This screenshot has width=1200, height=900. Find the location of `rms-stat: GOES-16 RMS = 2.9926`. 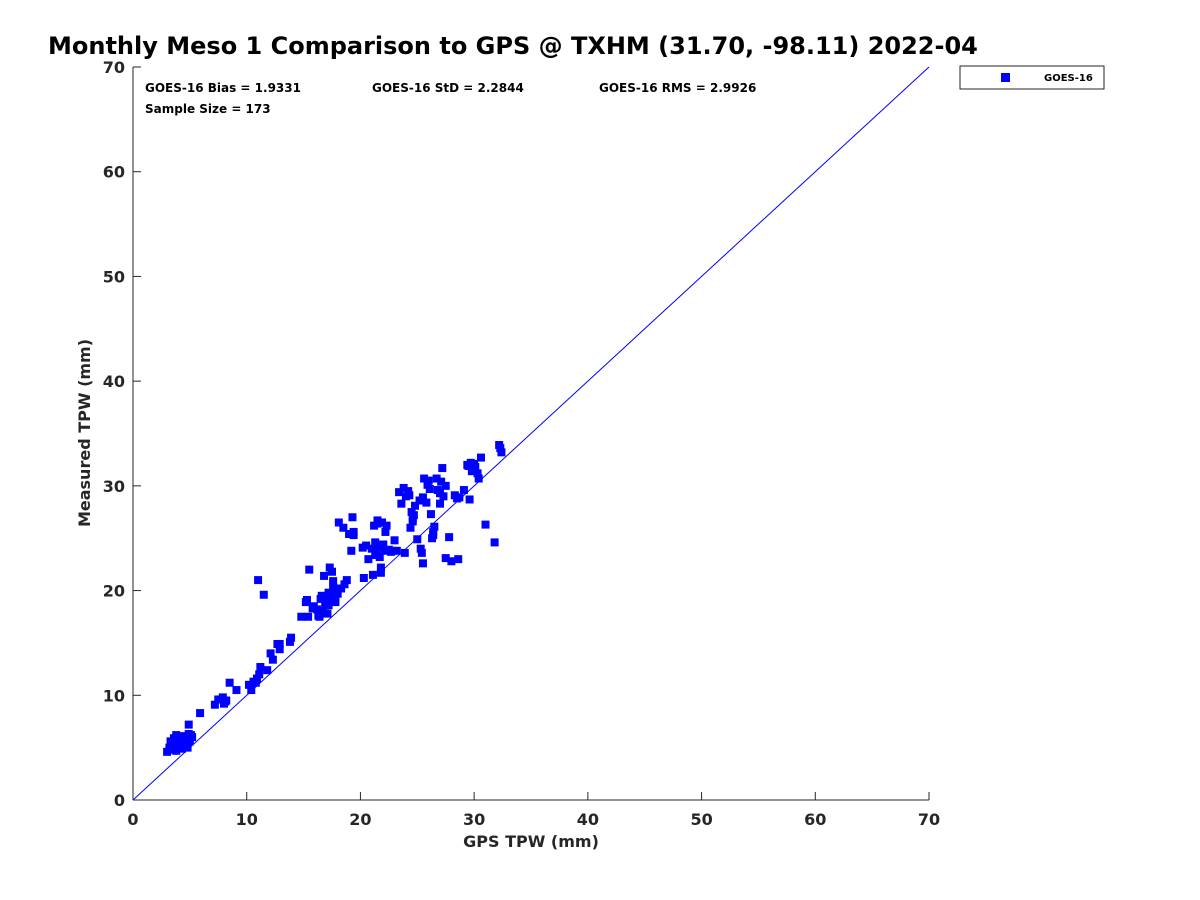

rms-stat: GOES-16 RMS = 2.9926 is located at coordinates (677, 88).